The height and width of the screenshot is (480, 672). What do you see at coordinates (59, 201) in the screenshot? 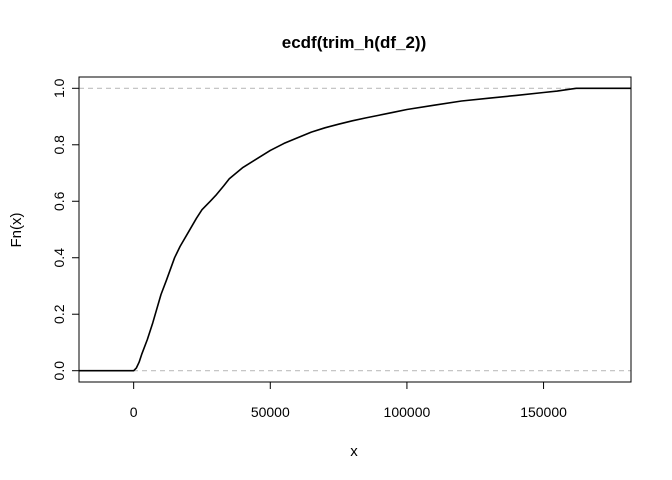
I see `y-tick-label-3: 0.6` at bounding box center [59, 201].